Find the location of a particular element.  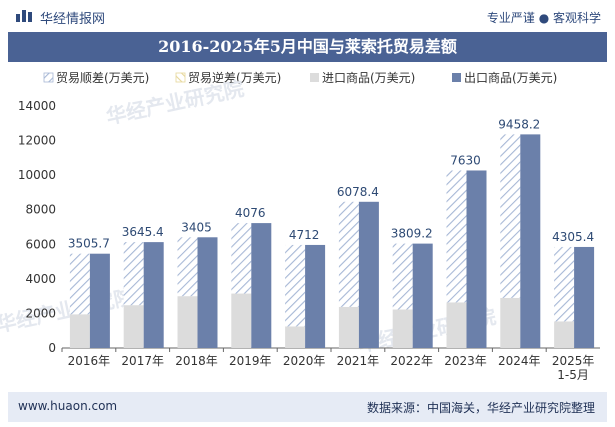

x-tick-label: 2016年 is located at coordinates (89, 361).